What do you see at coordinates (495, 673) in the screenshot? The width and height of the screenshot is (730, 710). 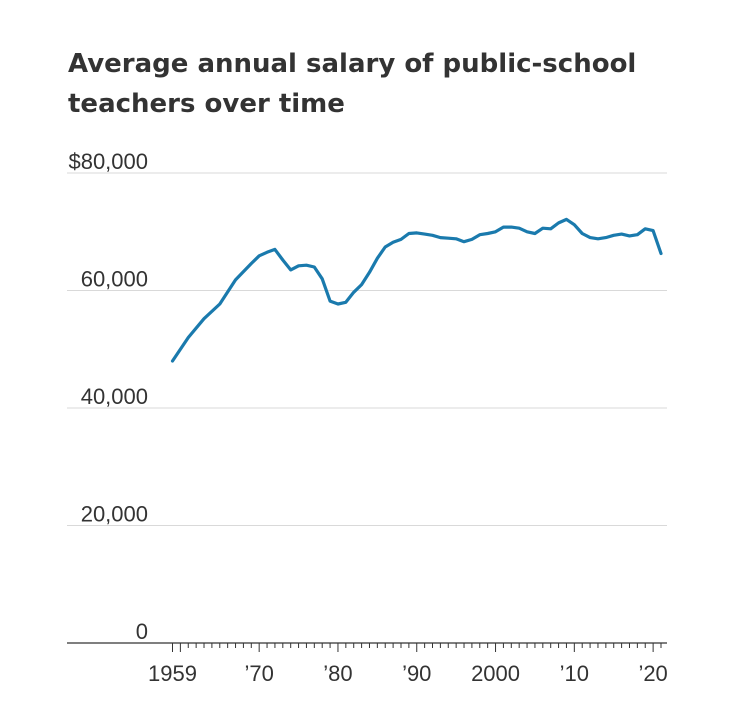 I see `x-tick-label: 2000` at bounding box center [495, 673].